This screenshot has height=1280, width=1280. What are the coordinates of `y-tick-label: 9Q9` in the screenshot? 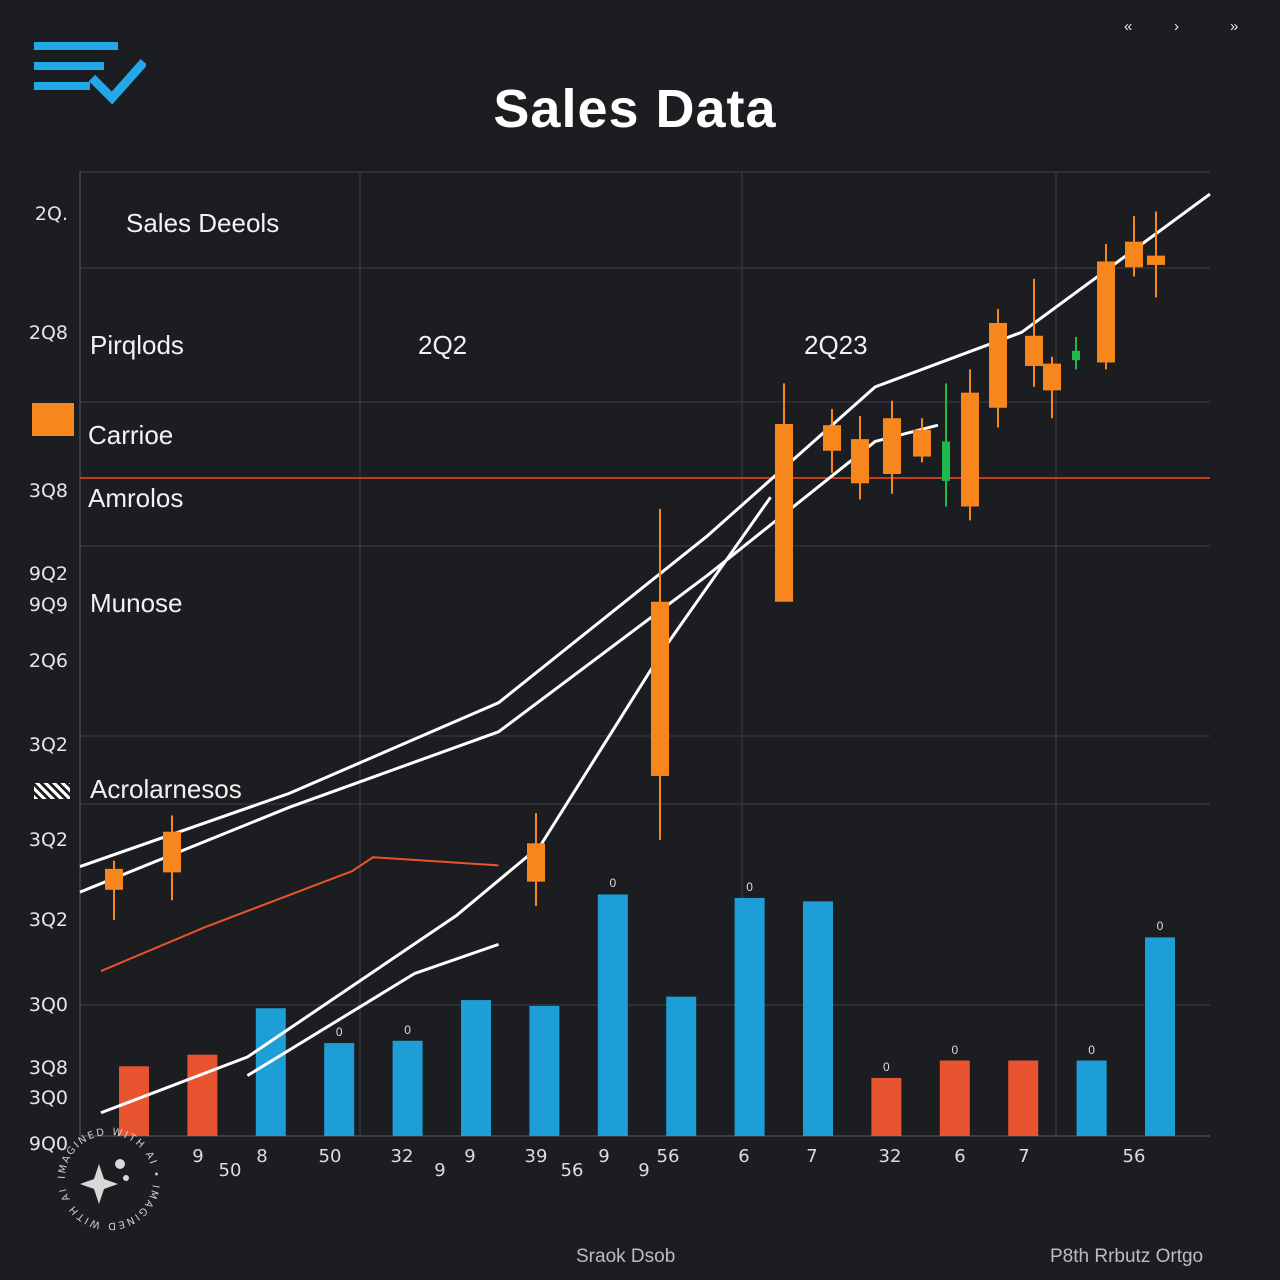 It's located at (48, 605).